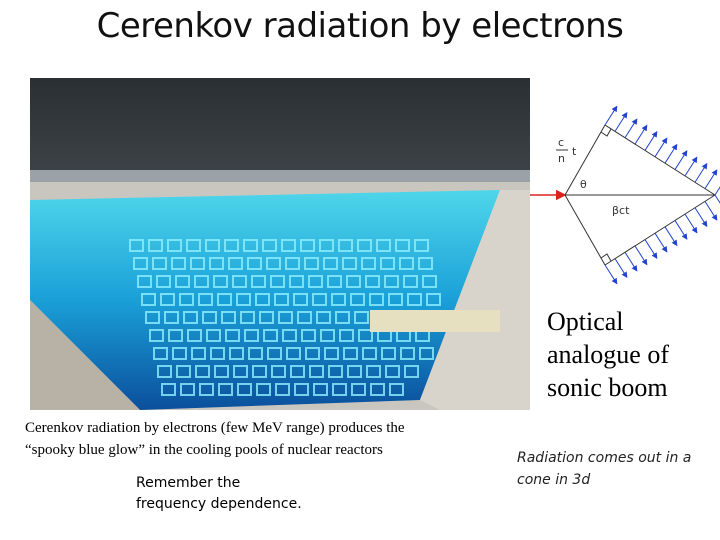 The height and width of the screenshot is (540, 720). I want to click on cone-note: cone in 3d, so click(554, 480).